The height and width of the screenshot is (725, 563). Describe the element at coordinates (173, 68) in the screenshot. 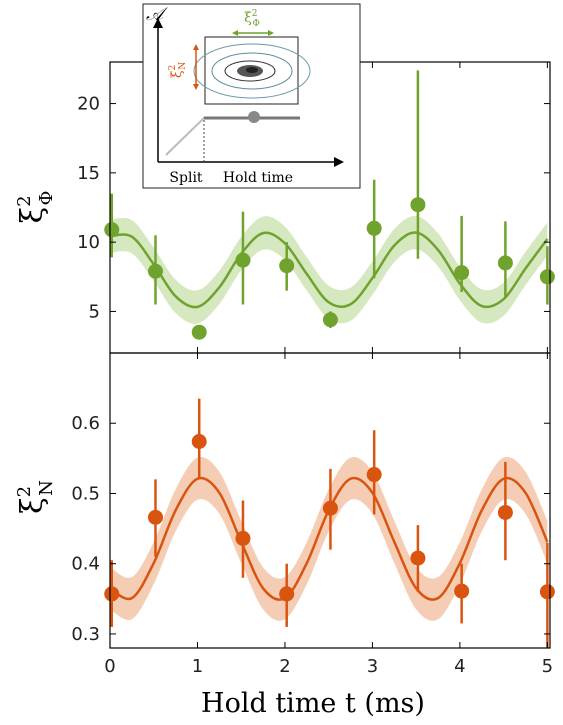

I see `number-sup: 2` at that location.